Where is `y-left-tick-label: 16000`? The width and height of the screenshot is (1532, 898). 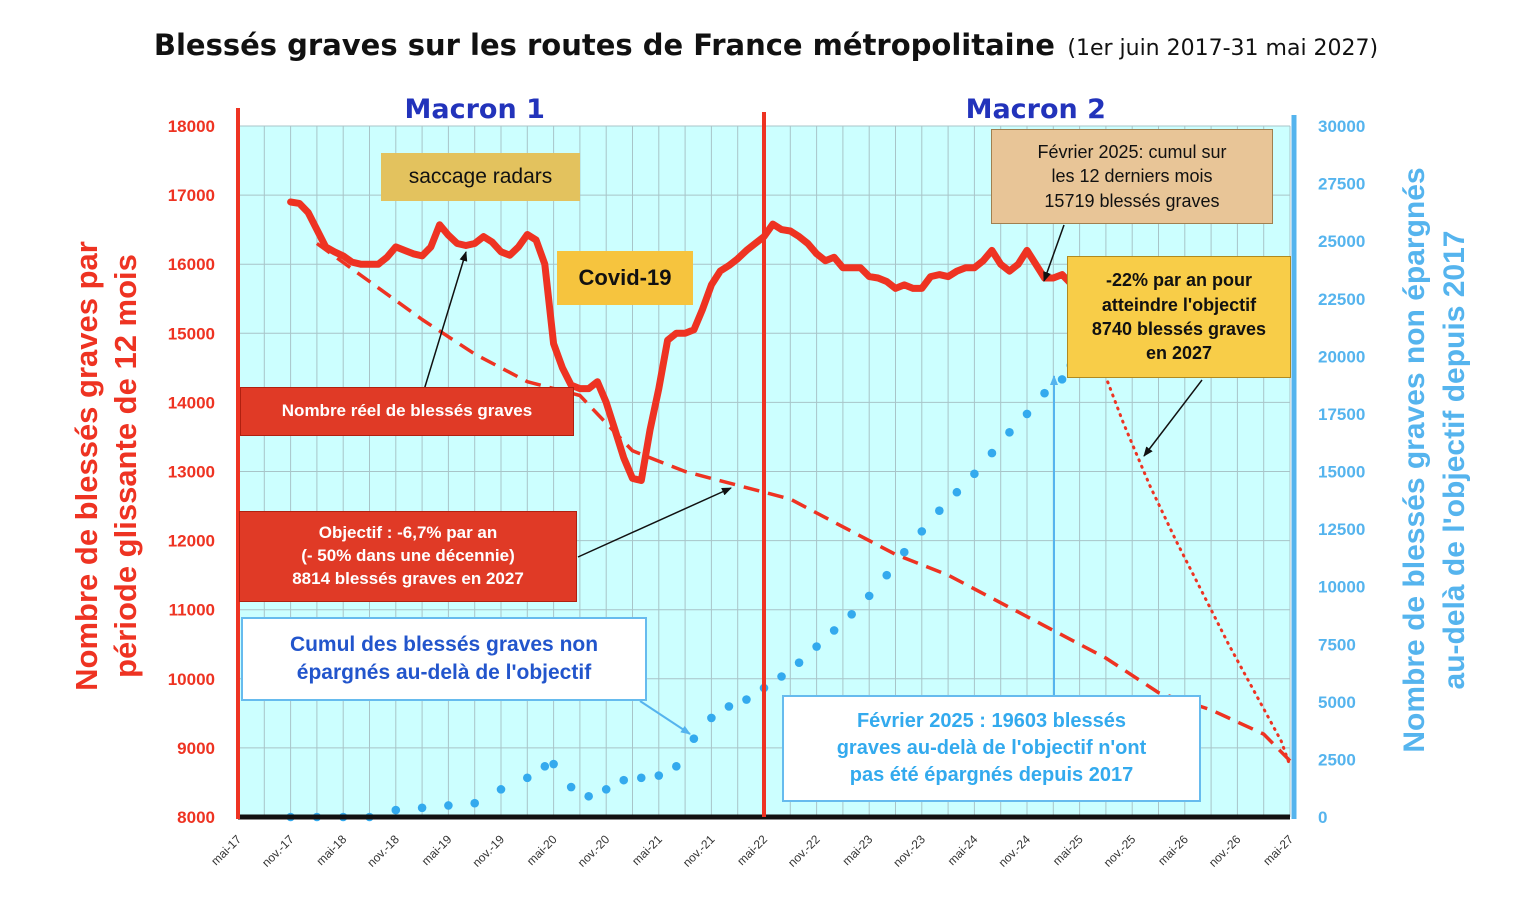 y-left-tick-label: 16000 is located at coordinates (191, 264).